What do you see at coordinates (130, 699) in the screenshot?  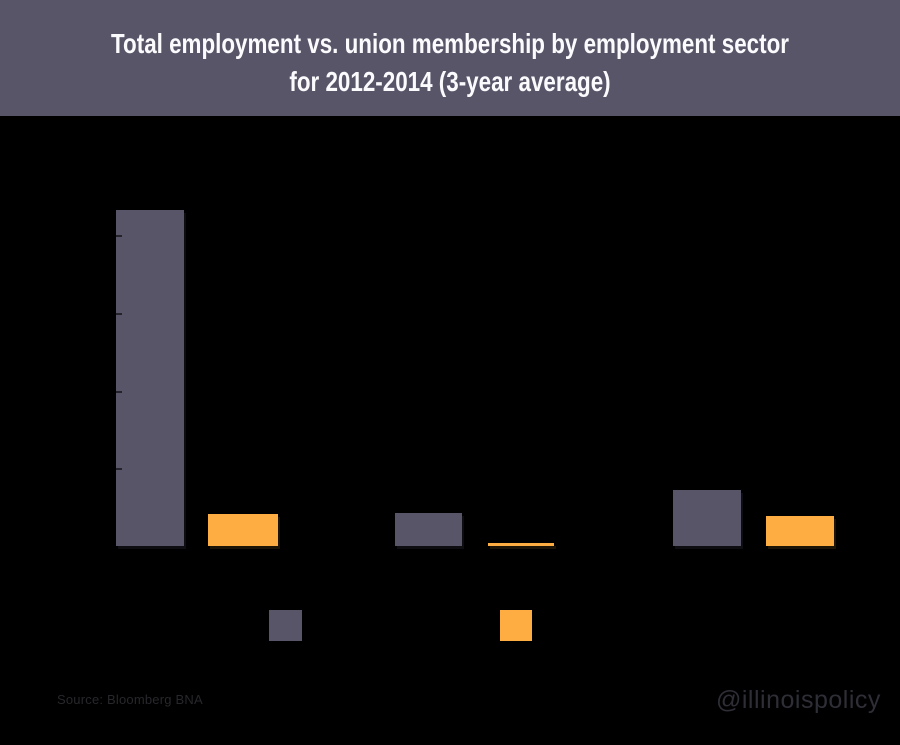 I see `source-note: Source: Bloomberg BNA` at bounding box center [130, 699].